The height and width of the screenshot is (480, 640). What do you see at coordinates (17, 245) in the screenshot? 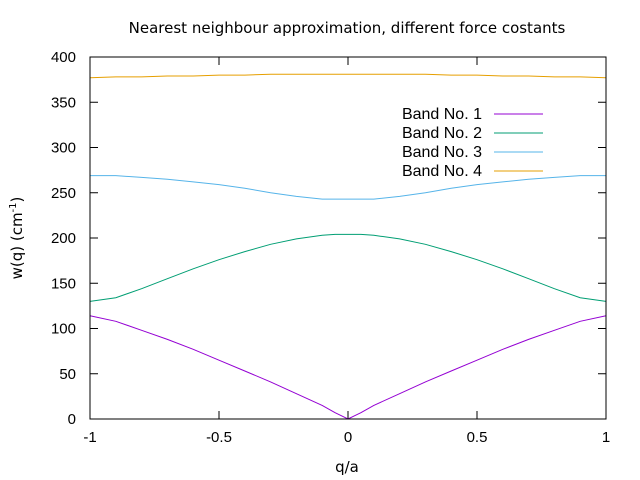
I see `y-axis-label-main: w(q) (cm` at bounding box center [17, 245].